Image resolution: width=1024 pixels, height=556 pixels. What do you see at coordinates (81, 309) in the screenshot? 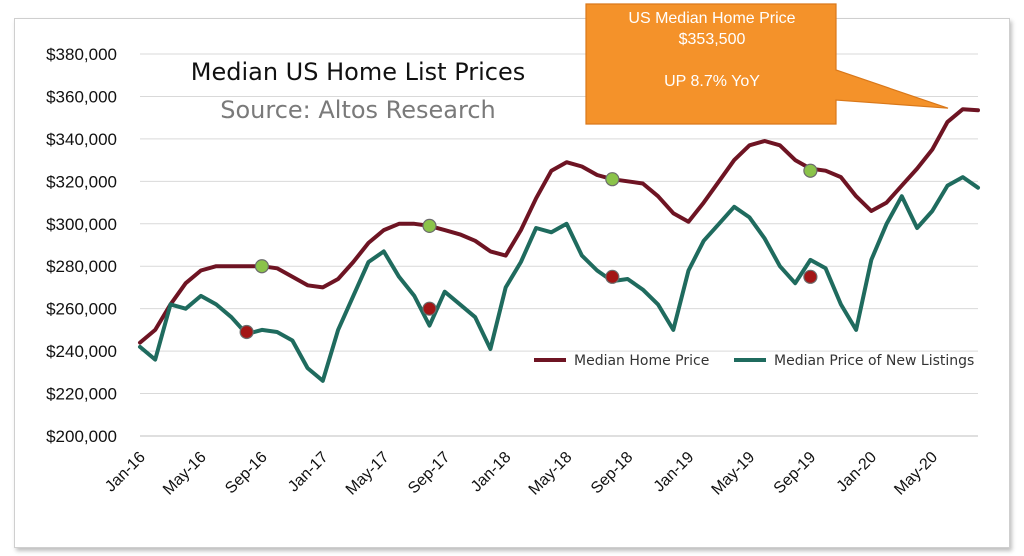
I see `y-tick-label: $260,000` at bounding box center [81, 309].